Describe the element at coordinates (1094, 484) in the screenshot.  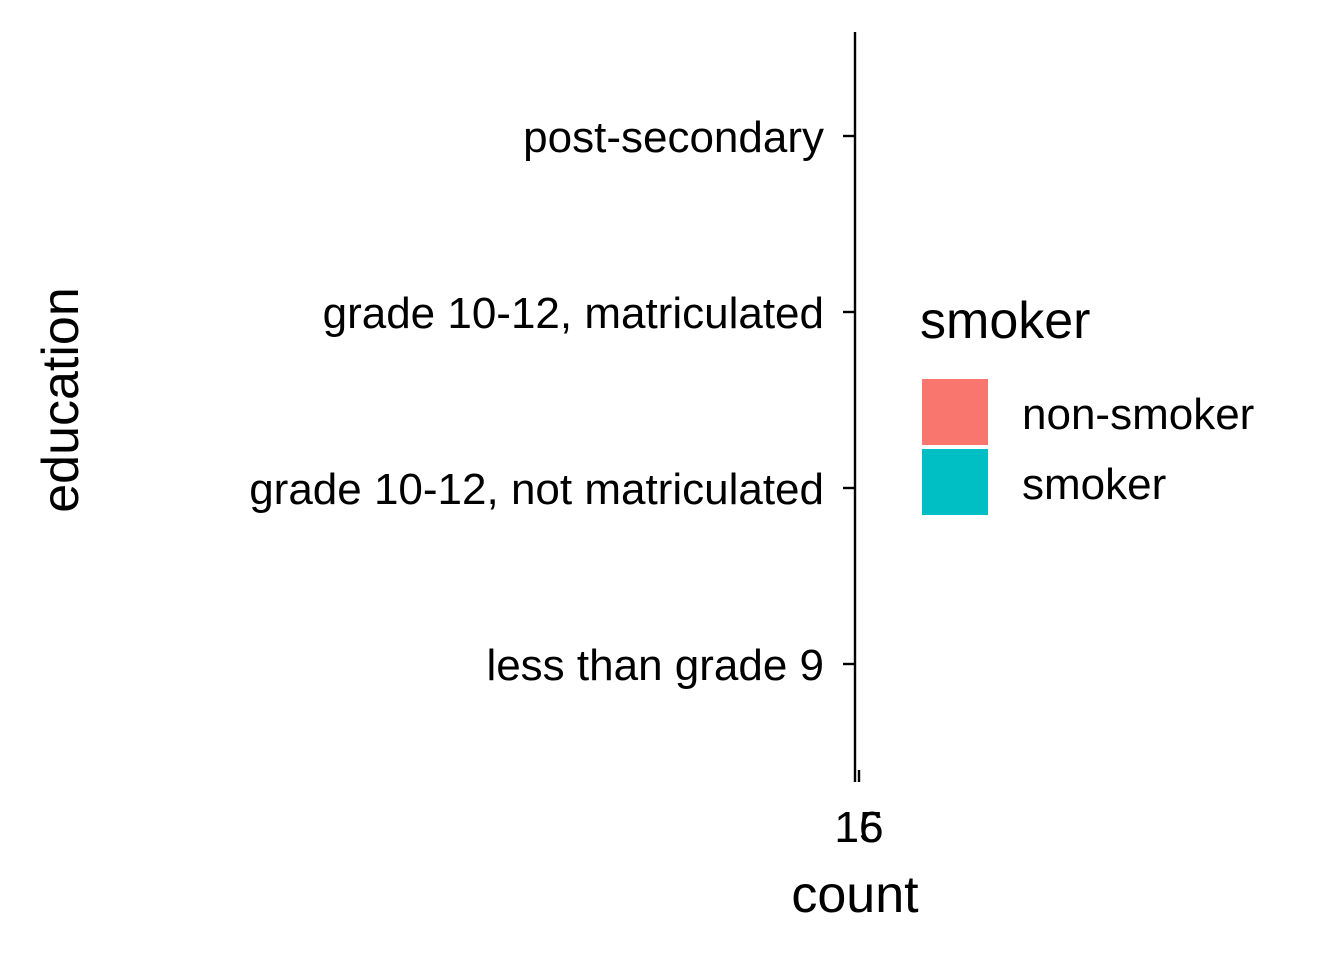
I see `legend-label: smoker` at that location.